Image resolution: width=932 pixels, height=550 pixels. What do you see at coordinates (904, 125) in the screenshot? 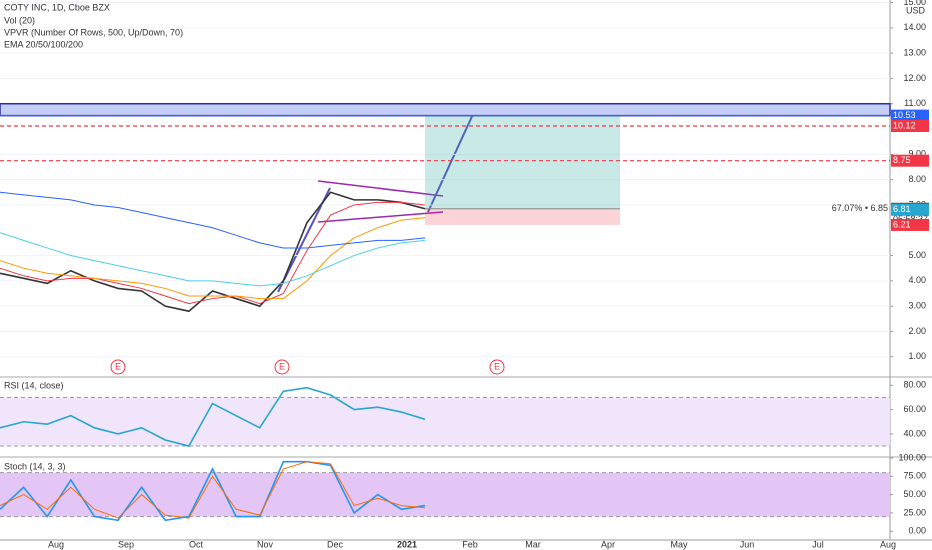
I see `price-label: 10.12` at bounding box center [904, 125].